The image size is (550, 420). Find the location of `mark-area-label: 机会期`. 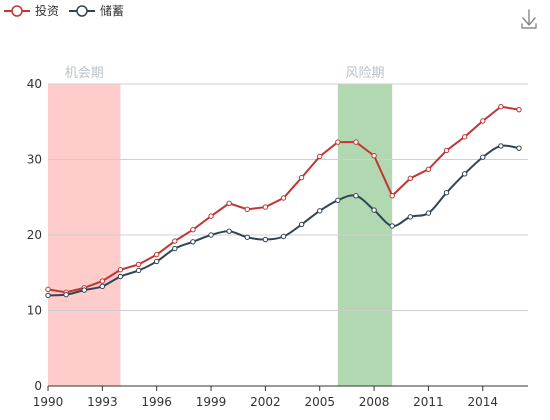

mark-area-label: 机会期 is located at coordinates (84, 73).